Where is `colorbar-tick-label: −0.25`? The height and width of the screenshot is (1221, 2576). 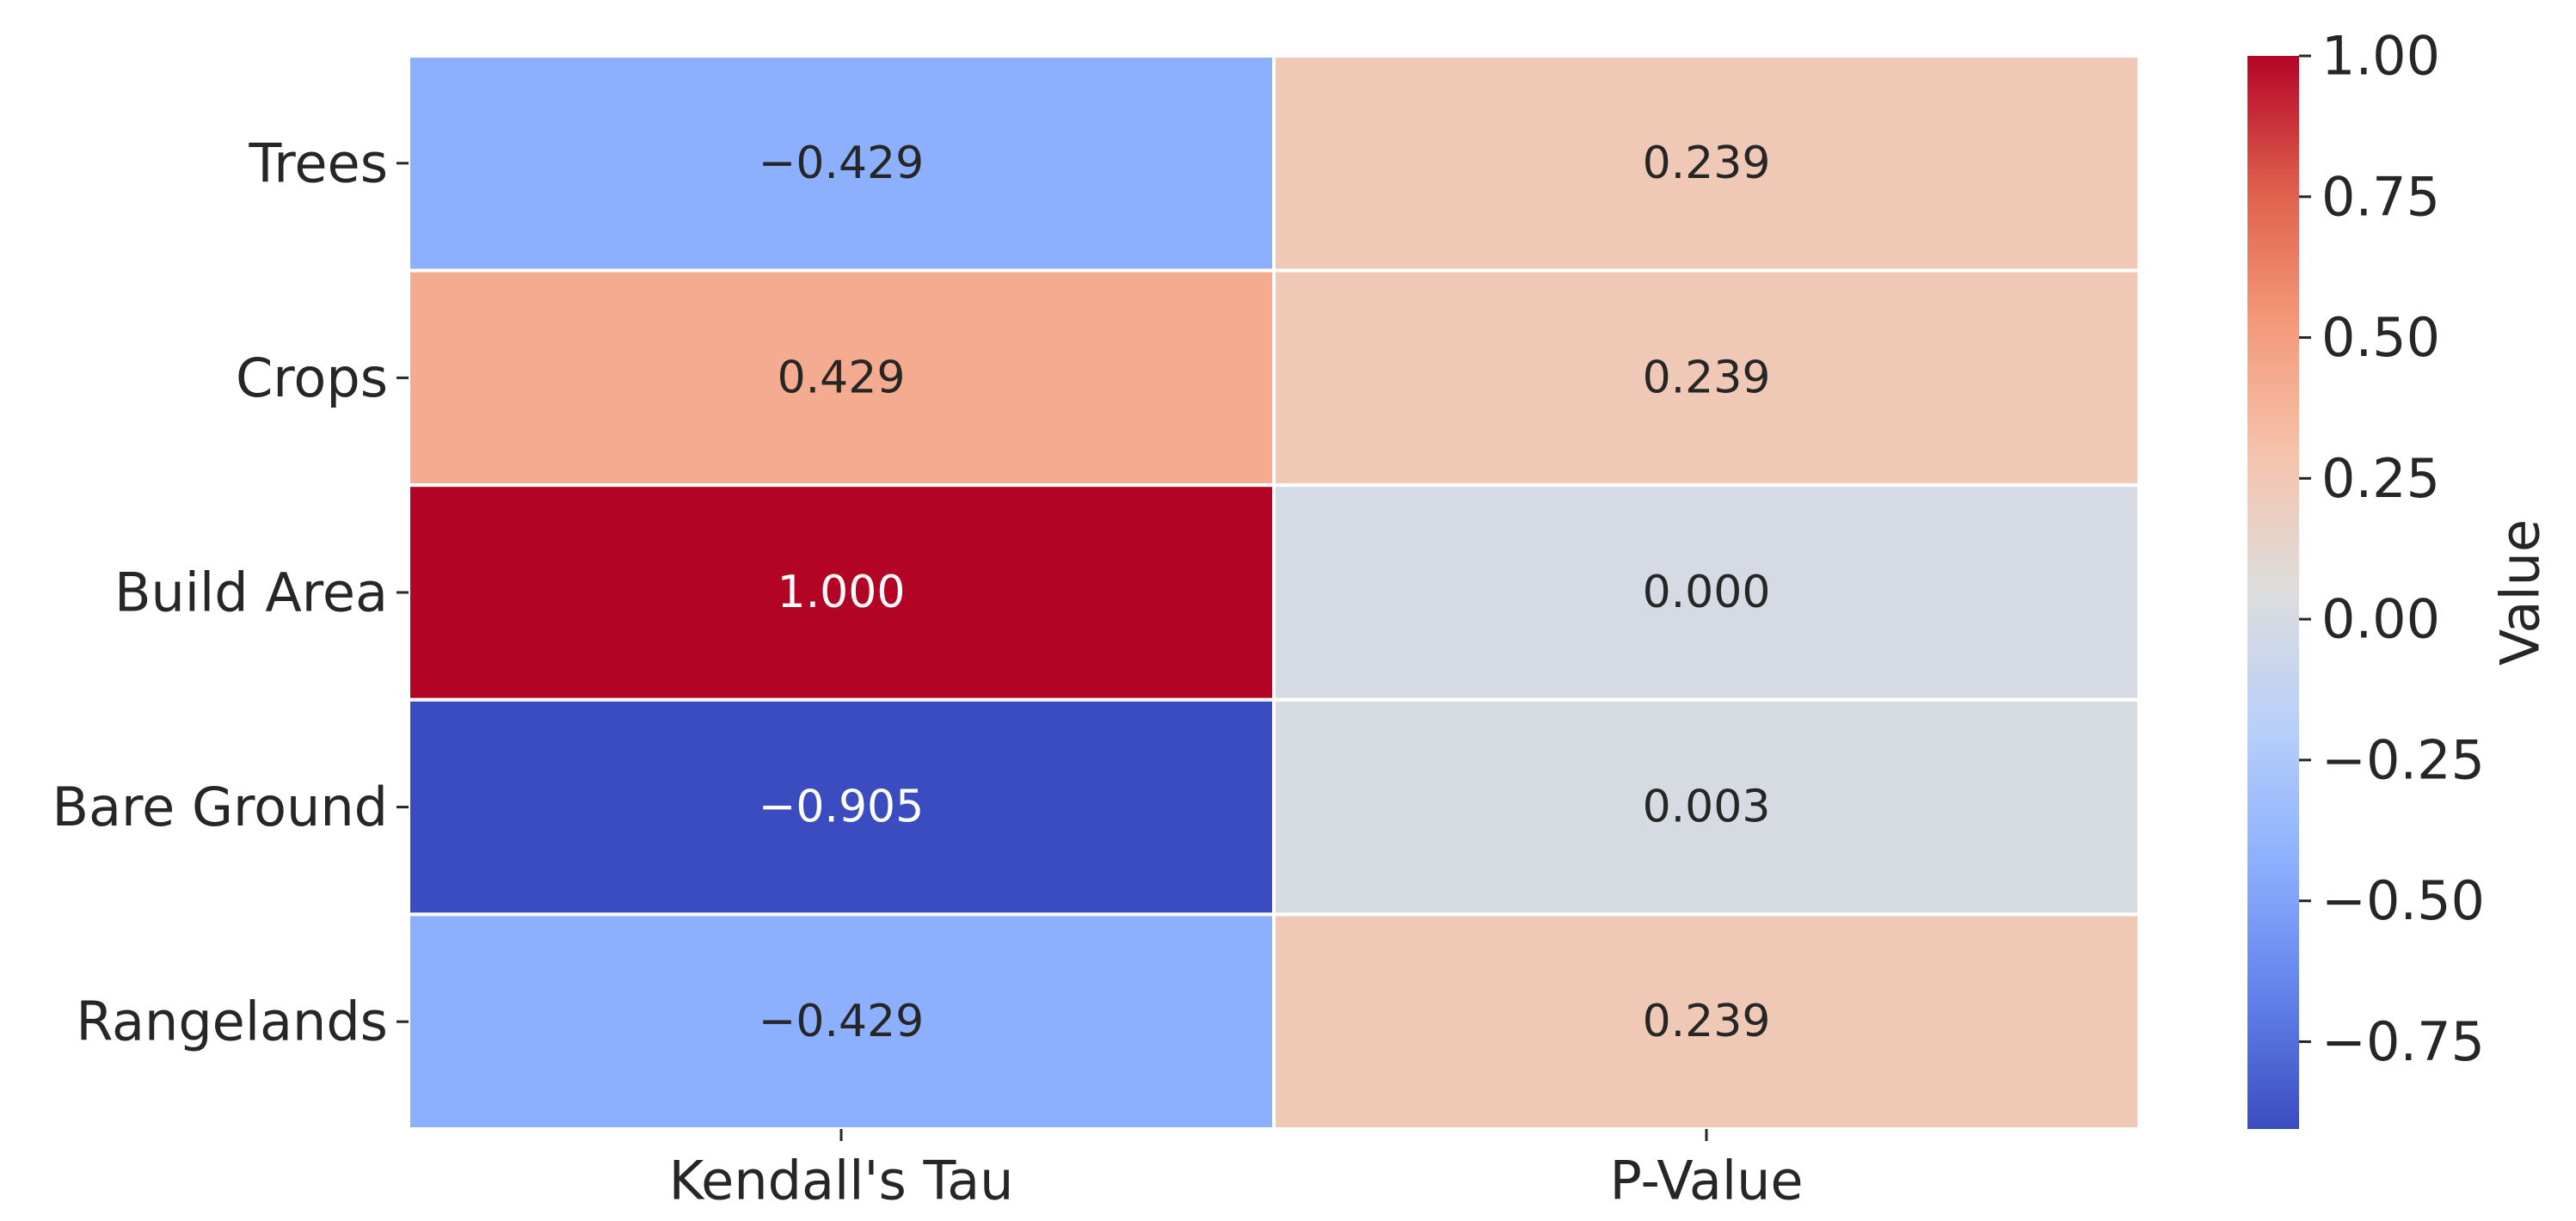
colorbar-tick-label: −0.25 is located at coordinates (2403, 759).